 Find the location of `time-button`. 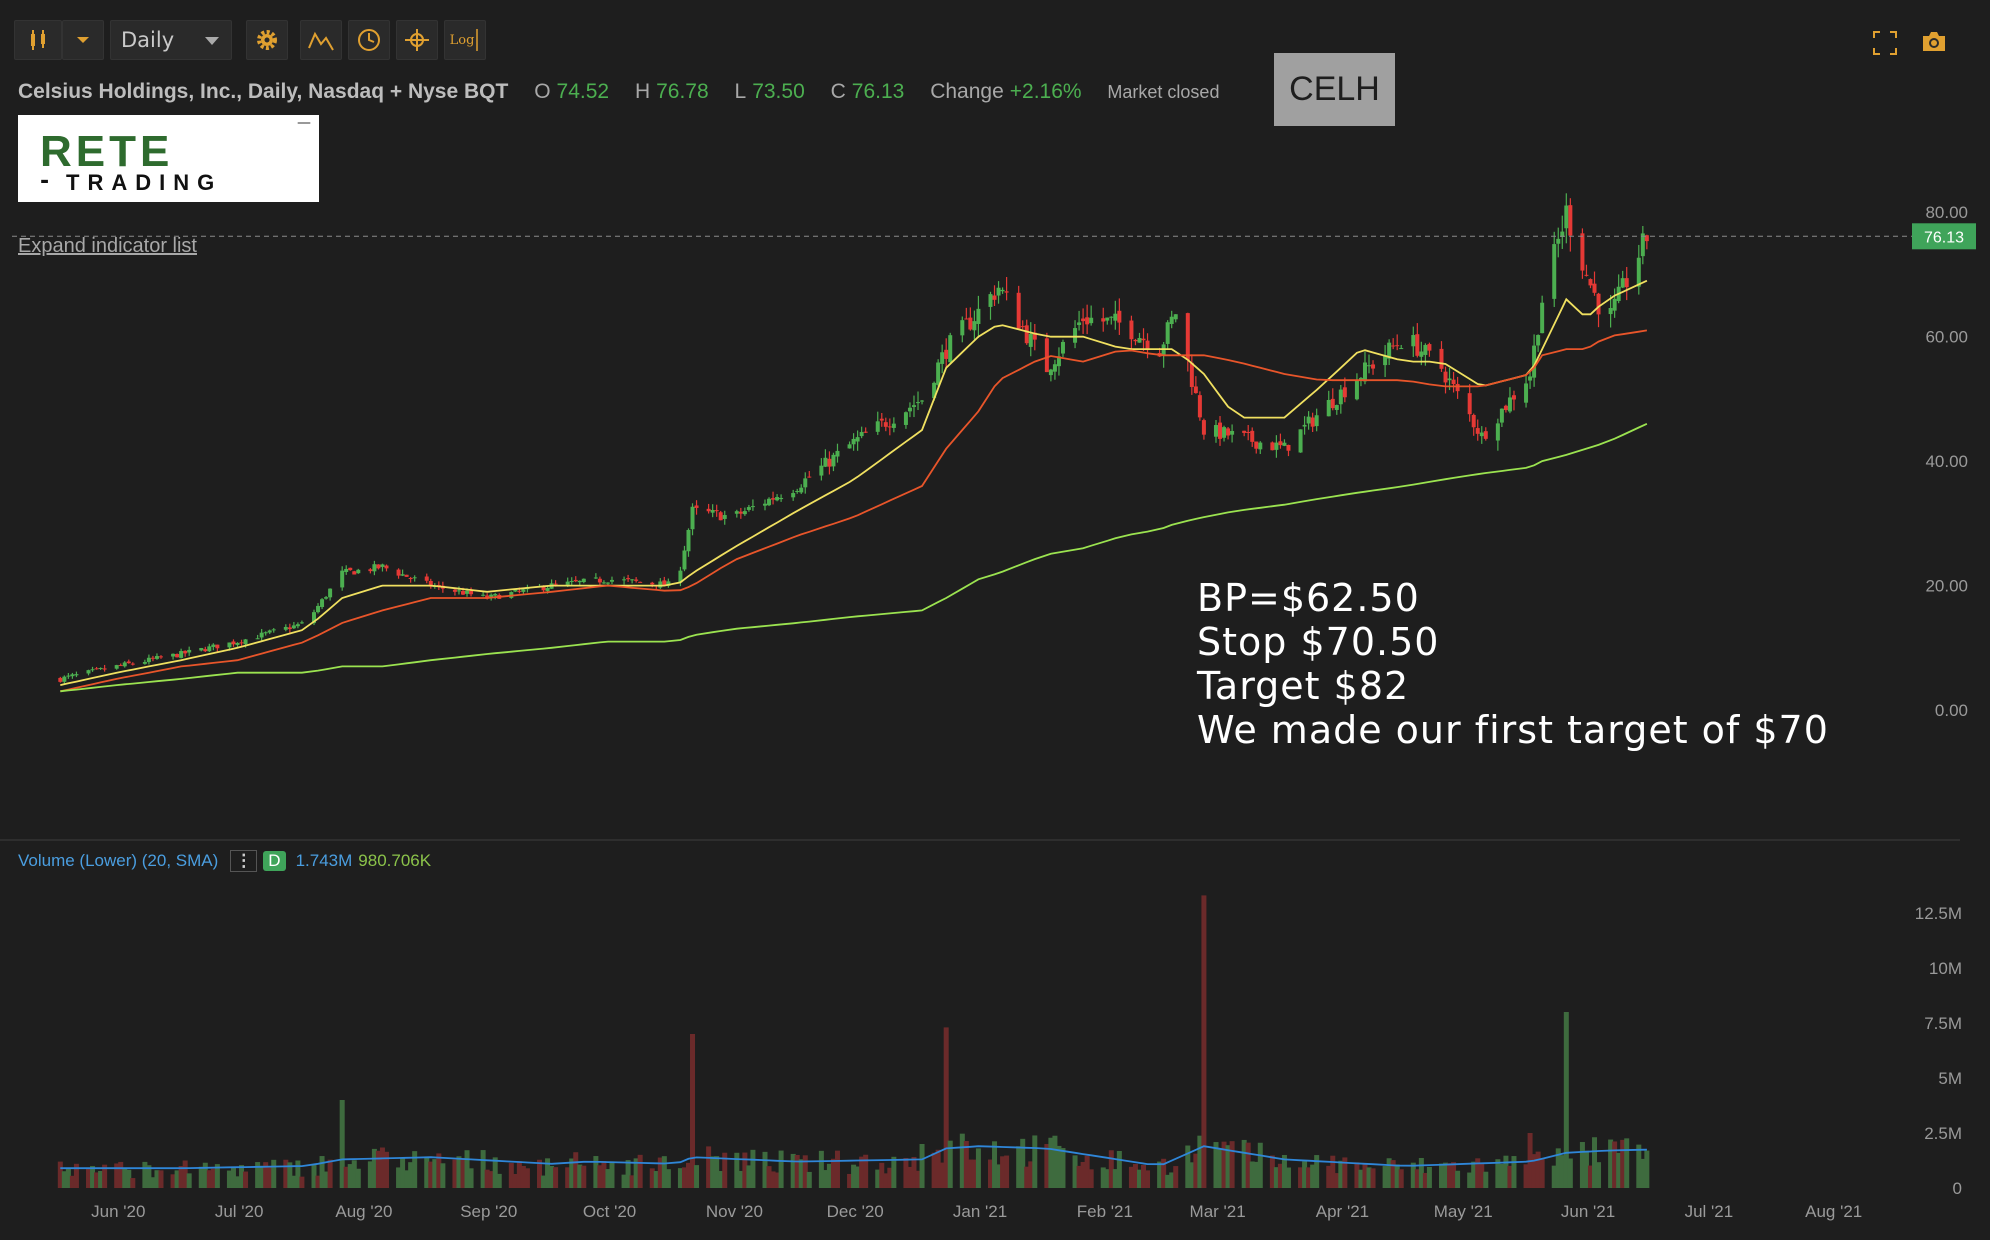

time-button is located at coordinates (369, 40).